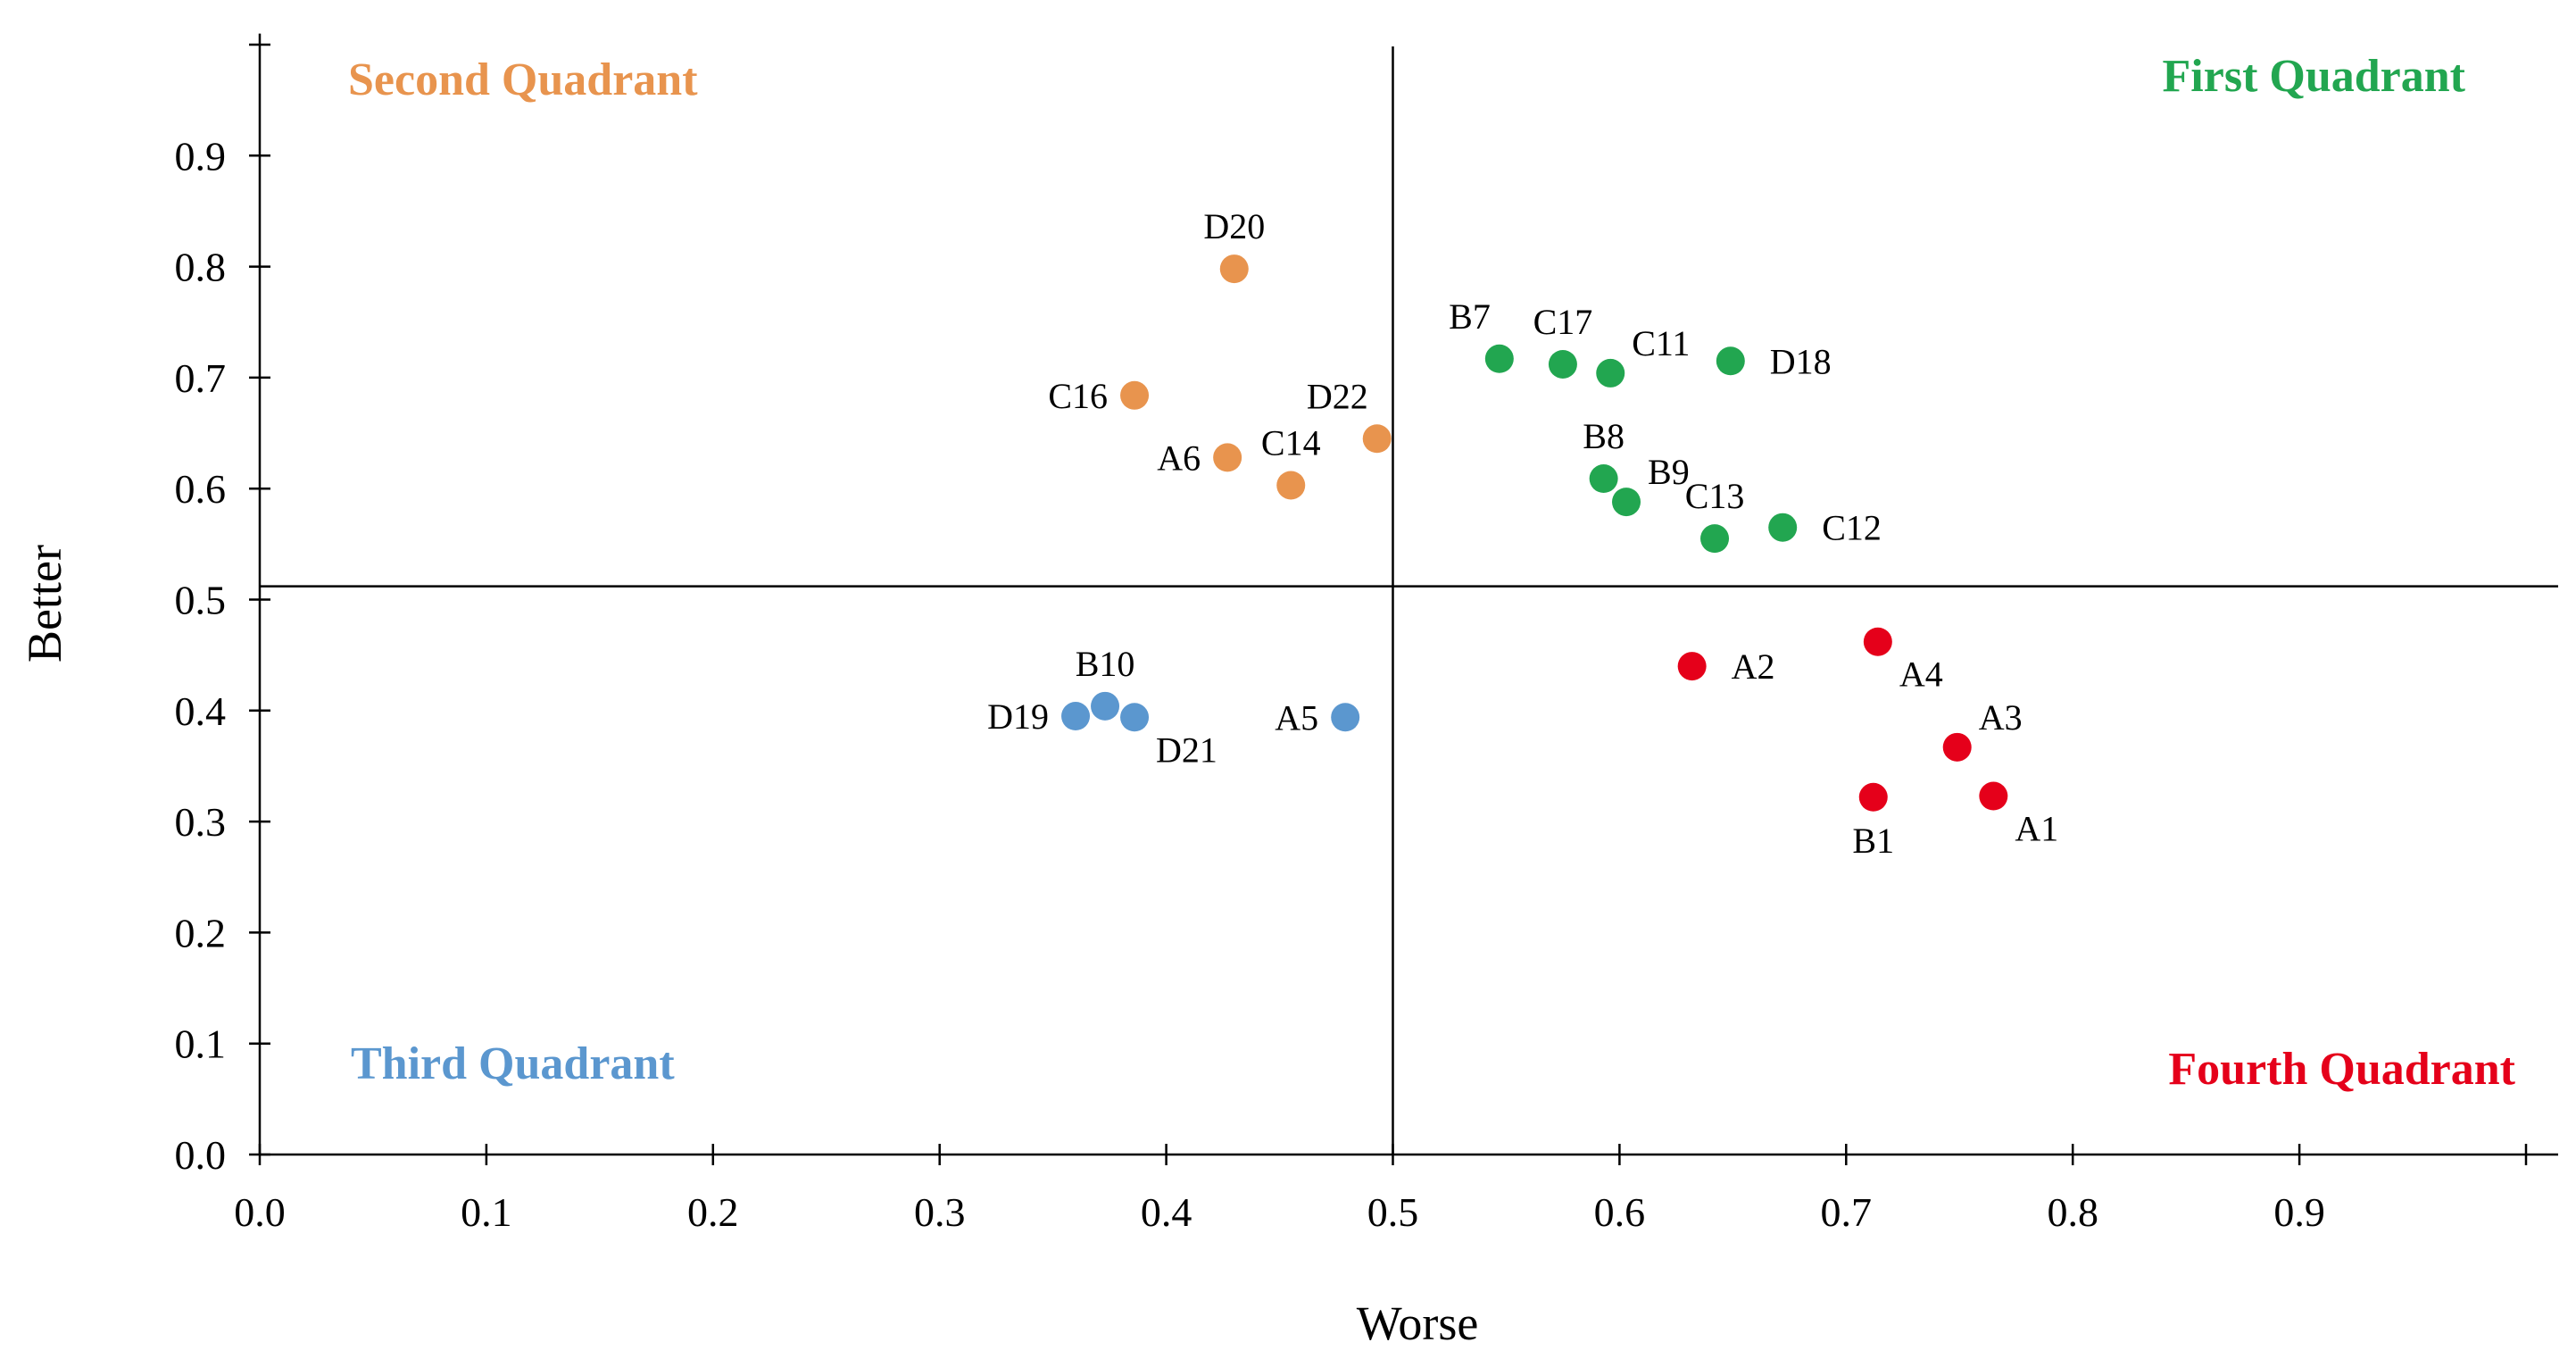 Image resolution: width=2576 pixels, height=1359 pixels. Describe the element at coordinates (260, 1212) in the screenshot. I see `x-tick-label: 0.0` at that location.